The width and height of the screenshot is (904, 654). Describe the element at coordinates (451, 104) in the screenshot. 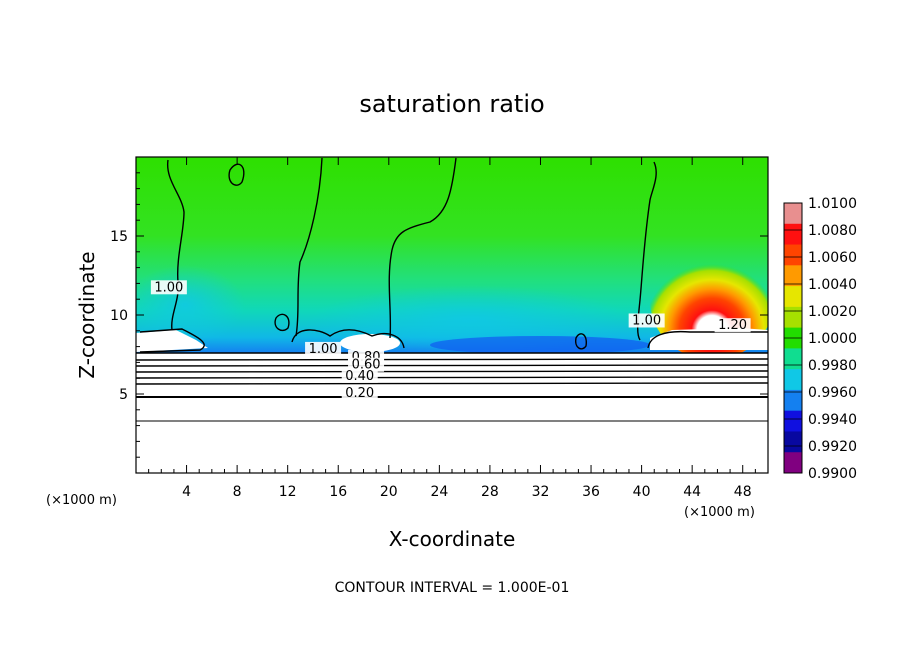

I see `chart-title: saturation ratio` at that location.